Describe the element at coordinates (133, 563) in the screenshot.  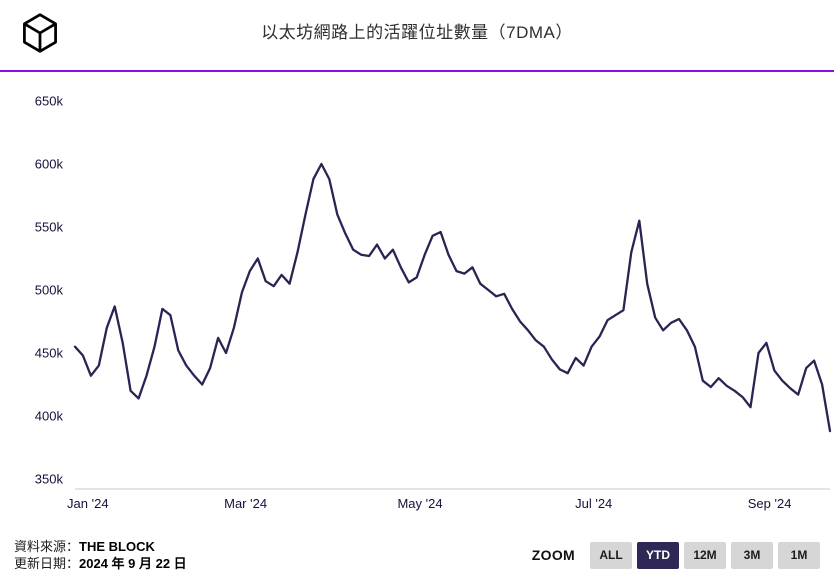
I see `updated-date: 2024 年 9 月 22 日` at that location.